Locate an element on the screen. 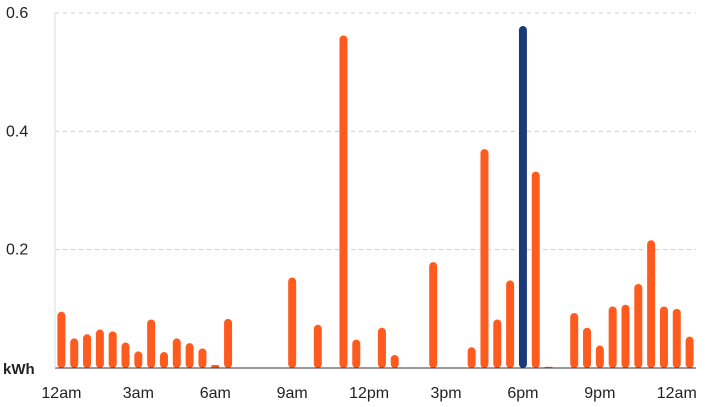 This screenshot has width=715, height=407. x-tick-label: 3pm is located at coordinates (445, 393).